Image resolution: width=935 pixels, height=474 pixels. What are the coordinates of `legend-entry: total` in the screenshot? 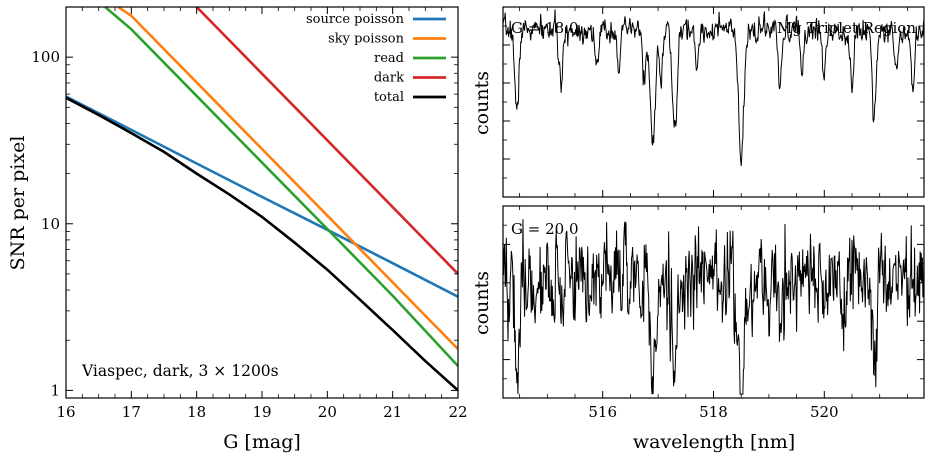 It's located at (389, 97).